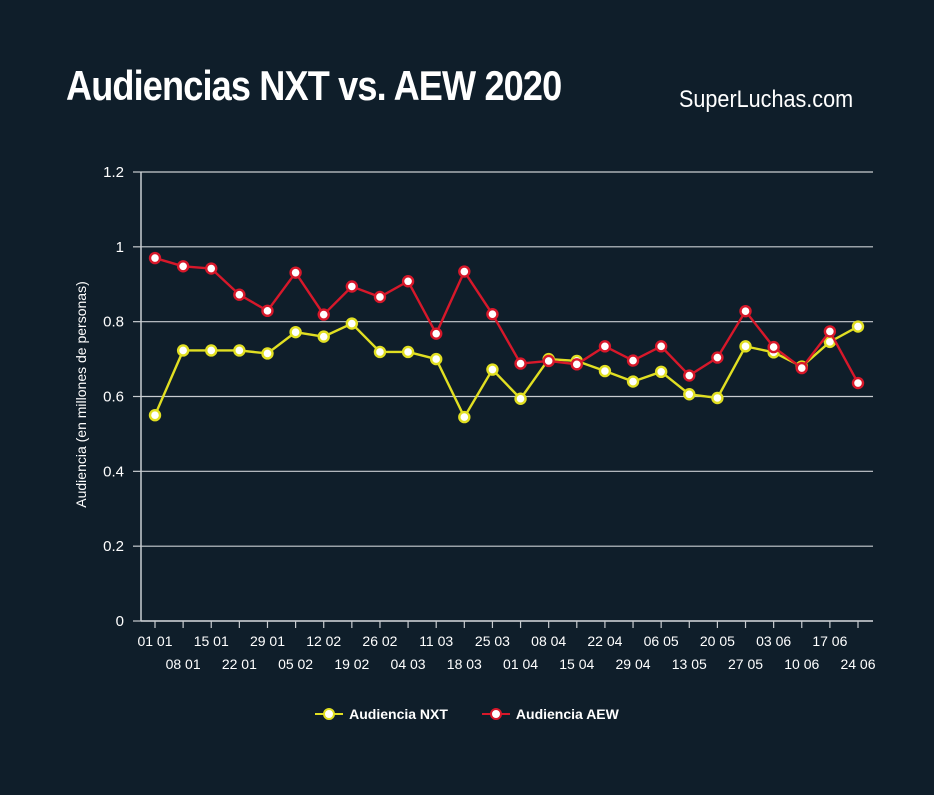  I want to click on series-line-aew, so click(507, 320).